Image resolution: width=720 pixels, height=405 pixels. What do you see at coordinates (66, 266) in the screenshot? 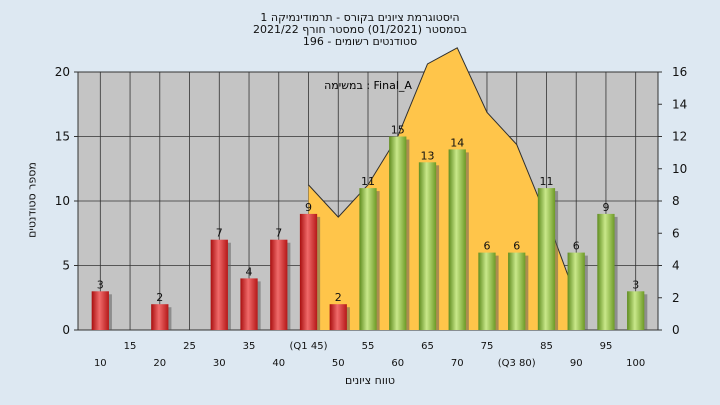
I see `y-tick-label: 5` at bounding box center [66, 266].